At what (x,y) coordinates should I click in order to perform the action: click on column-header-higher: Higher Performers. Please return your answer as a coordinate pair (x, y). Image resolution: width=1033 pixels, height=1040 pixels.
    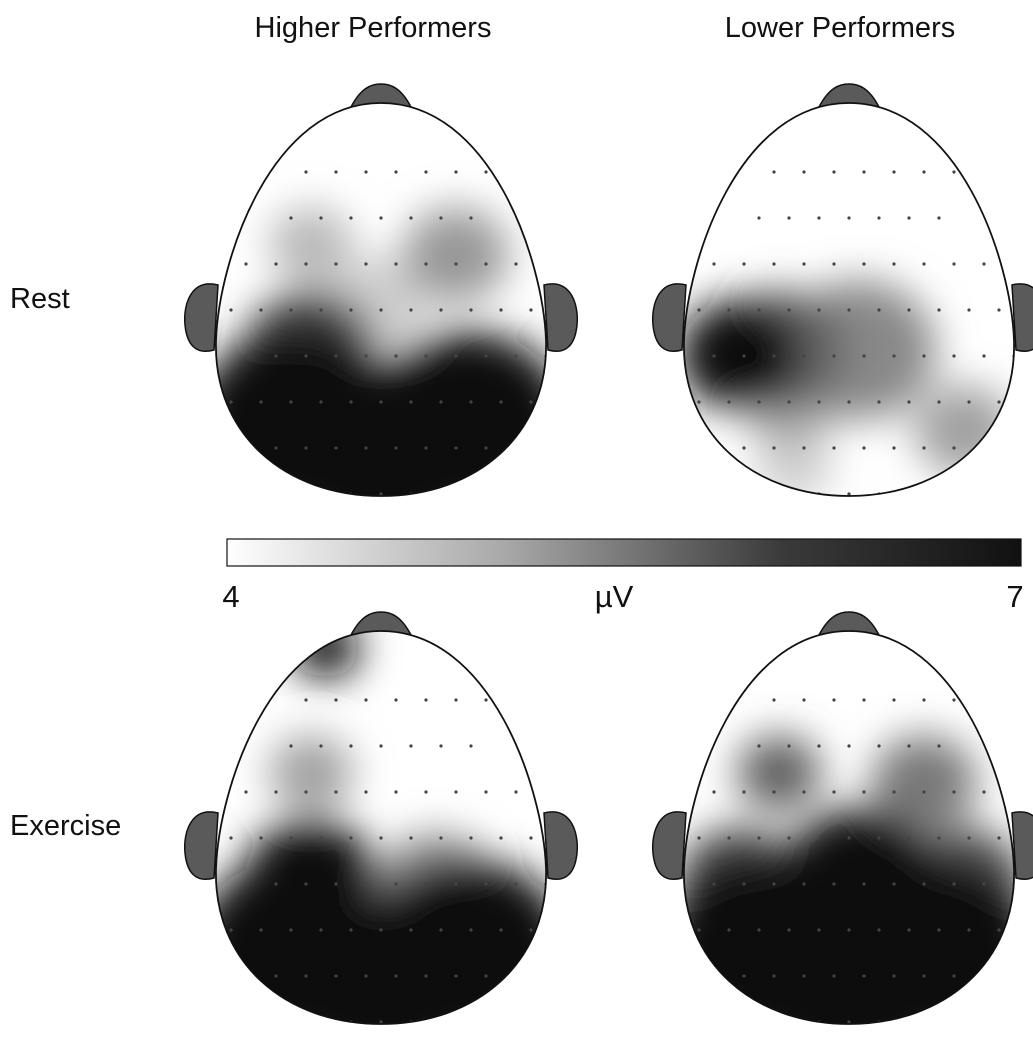
    Looking at the image, I should click on (373, 28).